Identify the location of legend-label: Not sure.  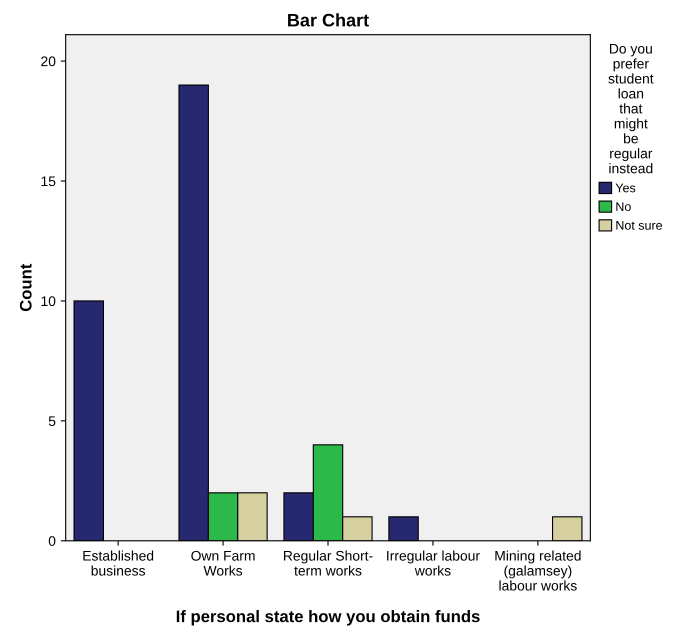
(639, 225).